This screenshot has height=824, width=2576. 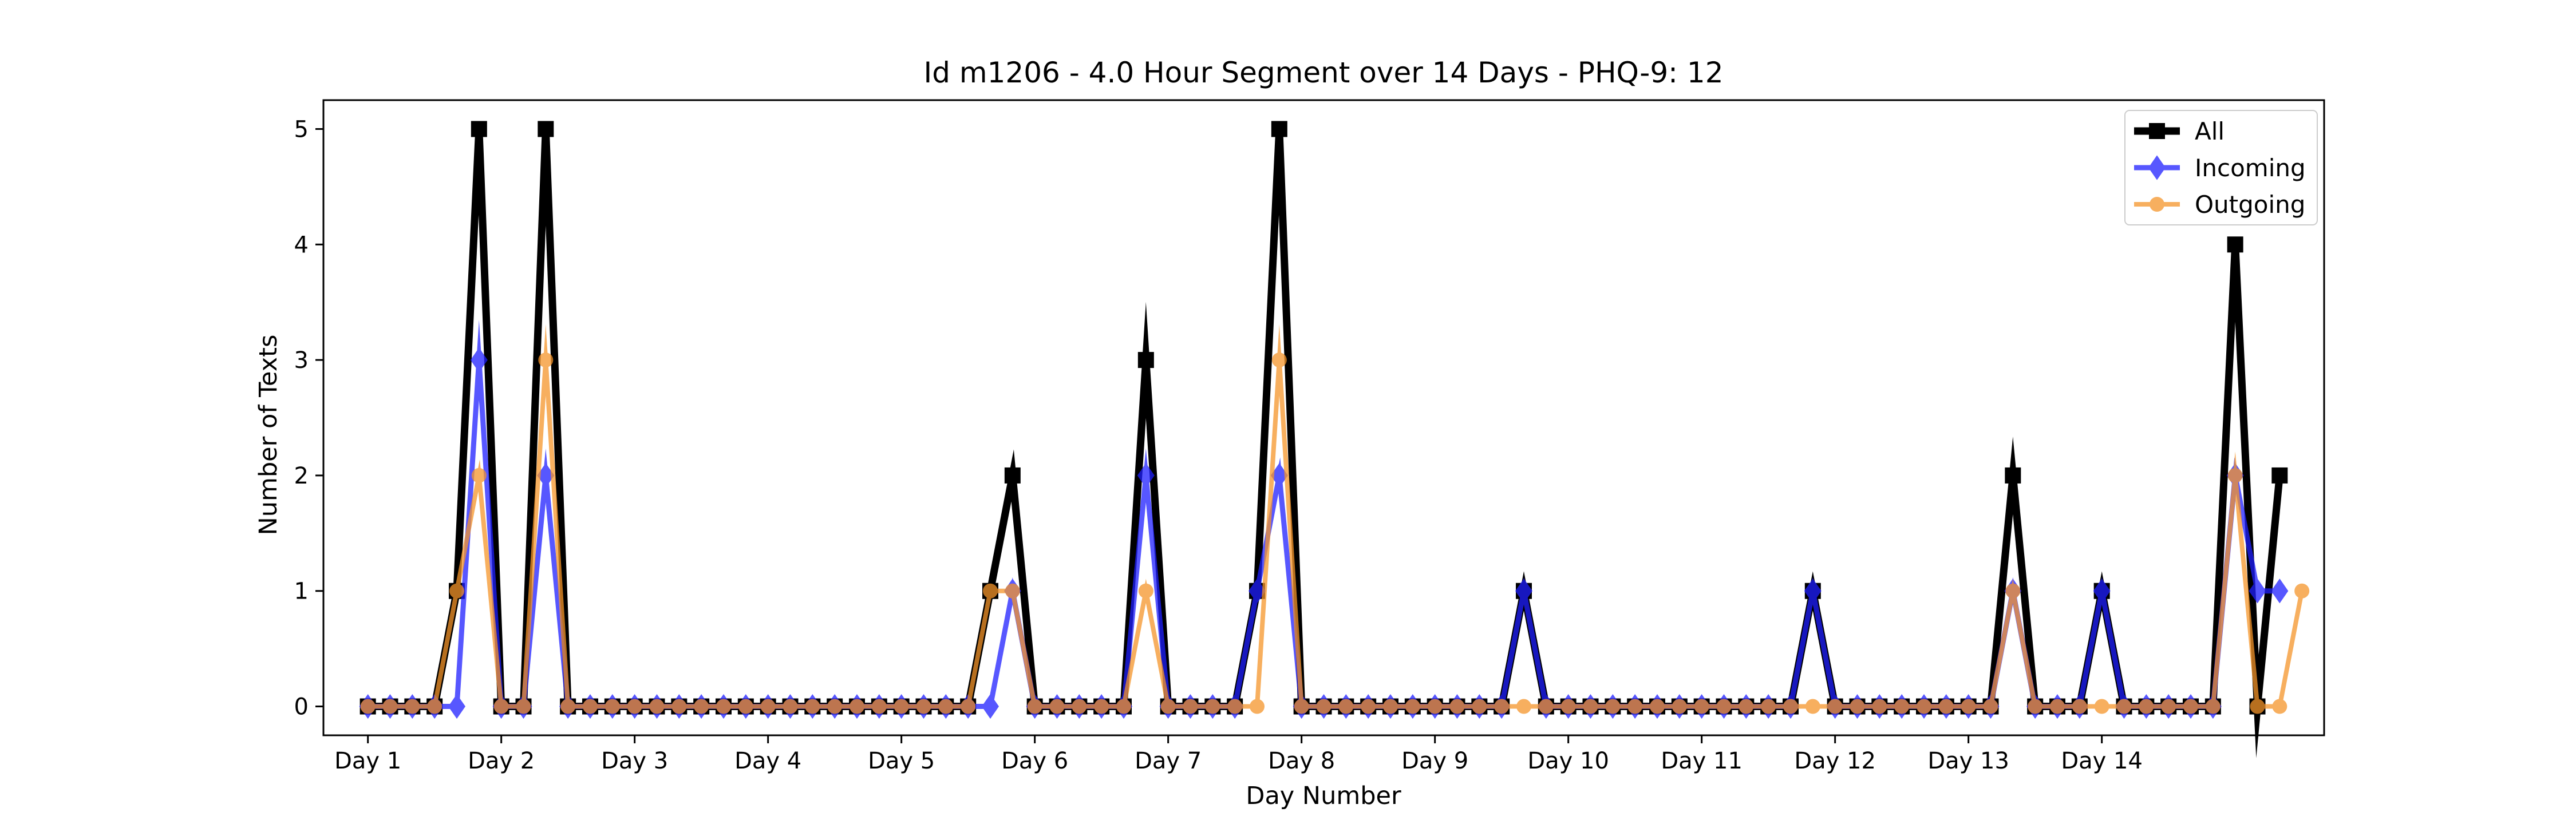 What do you see at coordinates (301, 592) in the screenshot?
I see `y-tick-label: 1` at bounding box center [301, 592].